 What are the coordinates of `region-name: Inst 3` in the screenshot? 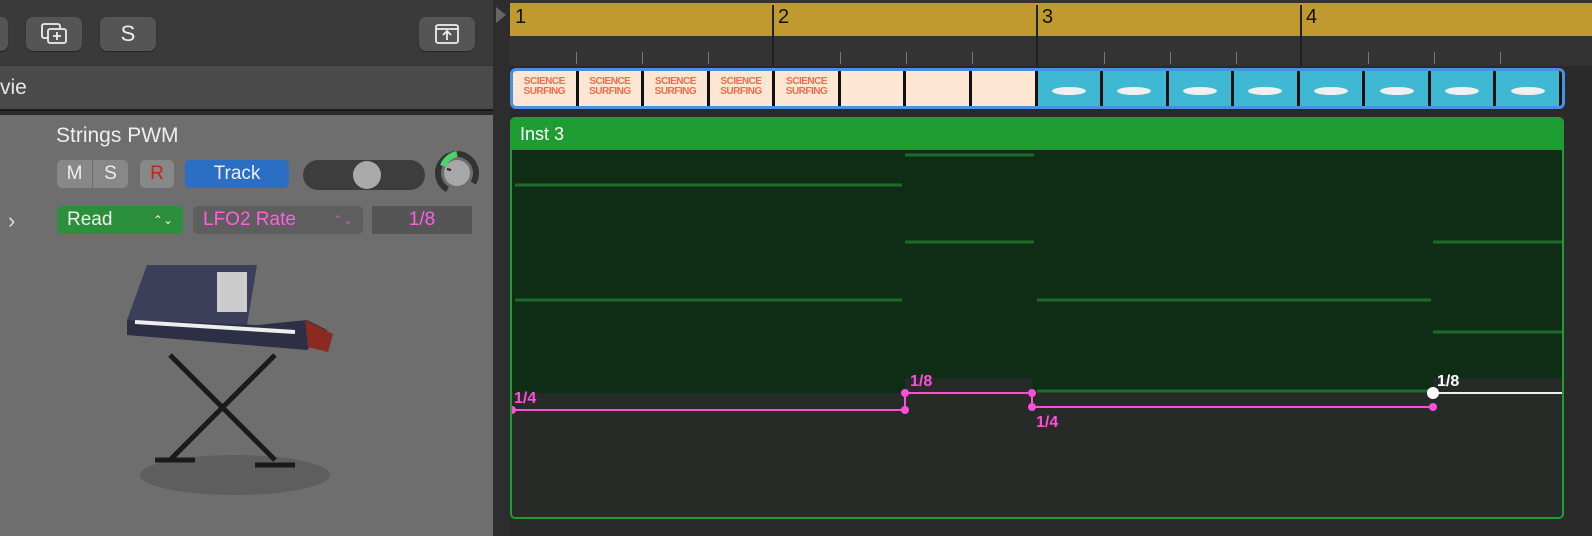 It's located at (1037, 134).